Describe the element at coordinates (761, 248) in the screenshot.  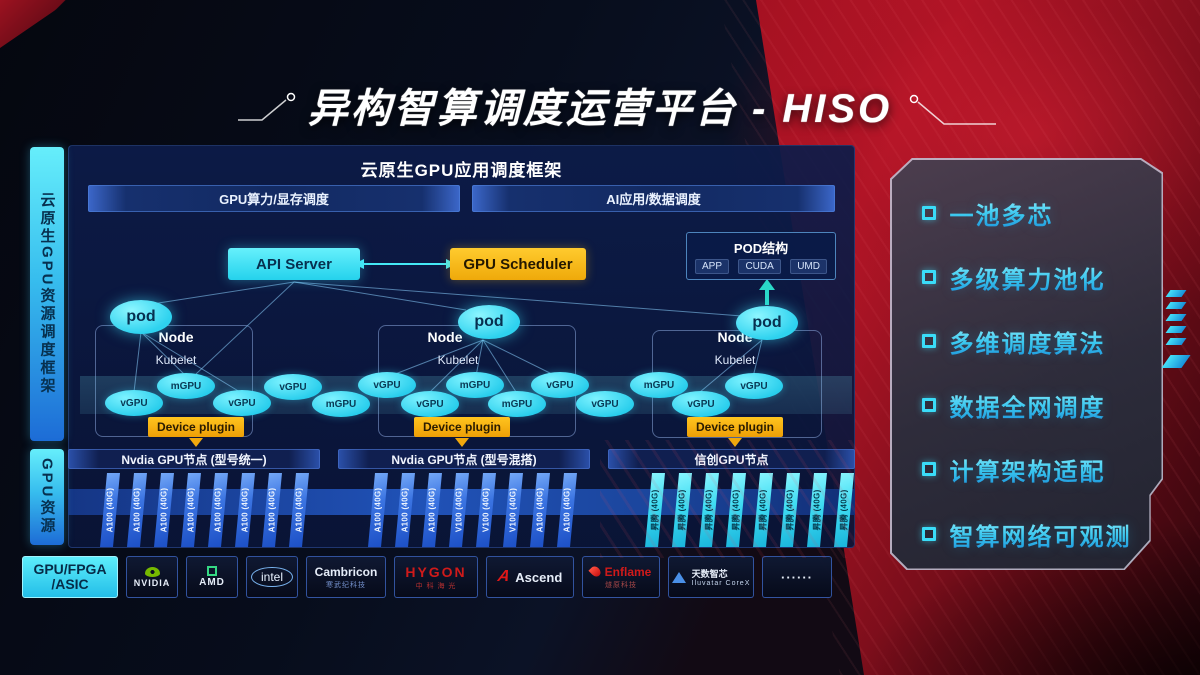
I see `pod-structure-title: POD结构` at that location.